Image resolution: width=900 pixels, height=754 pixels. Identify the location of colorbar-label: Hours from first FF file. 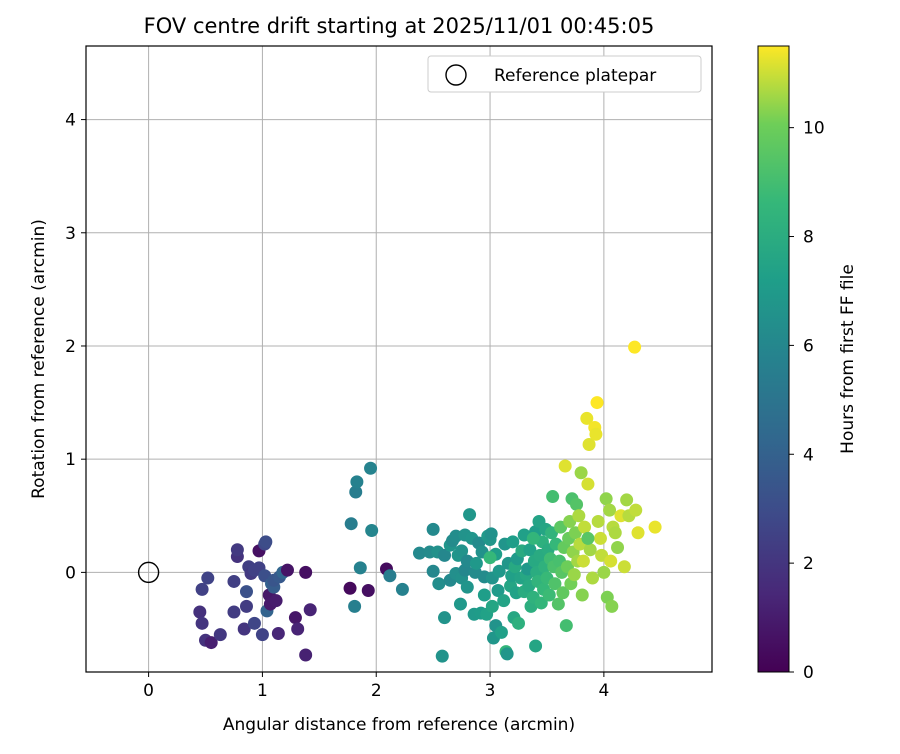
(848, 359).